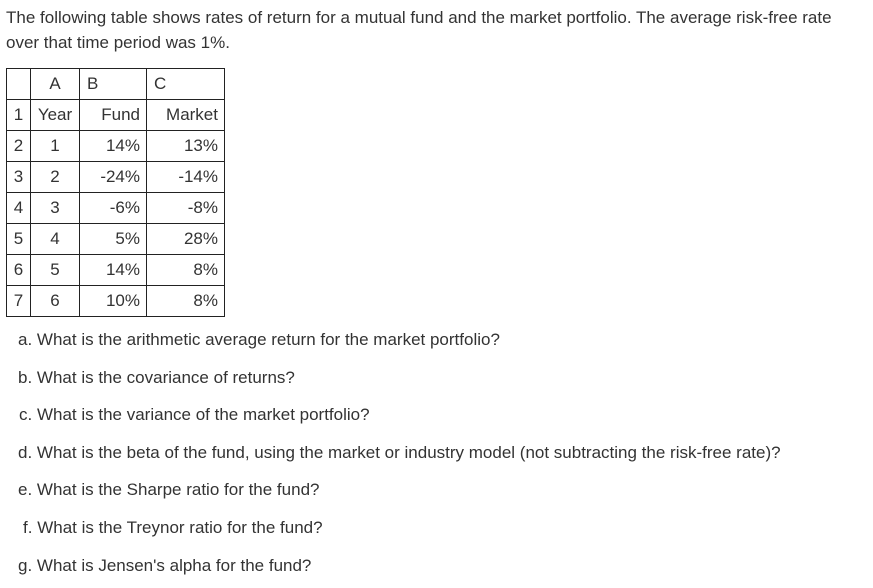  Describe the element at coordinates (185, 239) in the screenshot. I see `market-return-cell: 28%` at that location.